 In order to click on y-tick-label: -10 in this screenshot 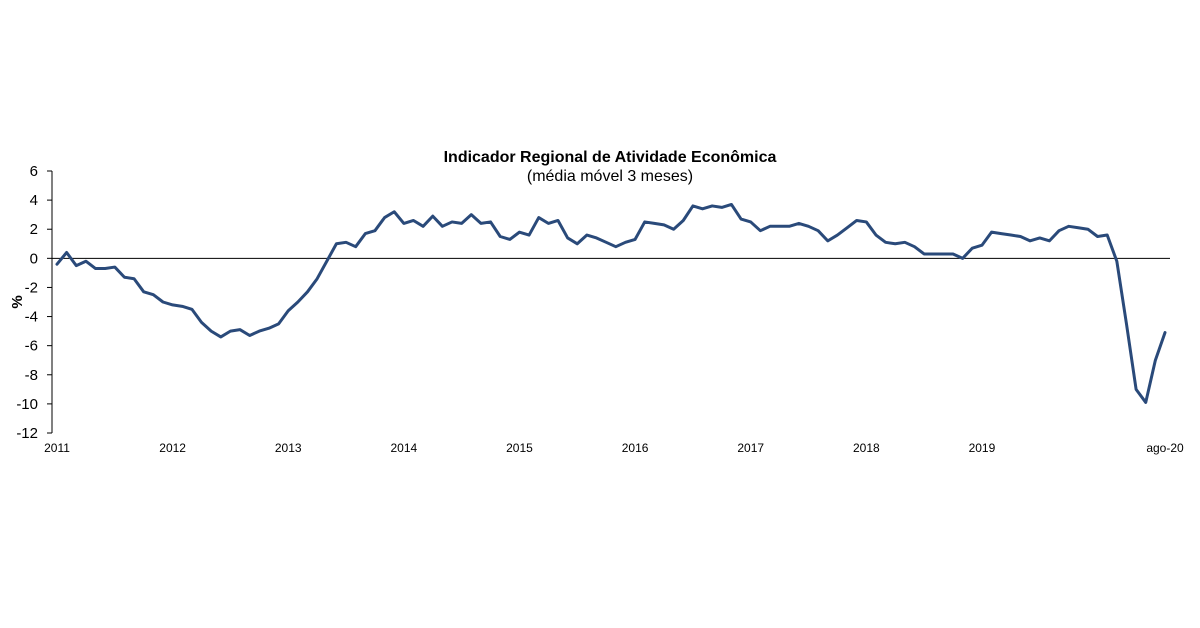, I will do `click(27, 404)`.